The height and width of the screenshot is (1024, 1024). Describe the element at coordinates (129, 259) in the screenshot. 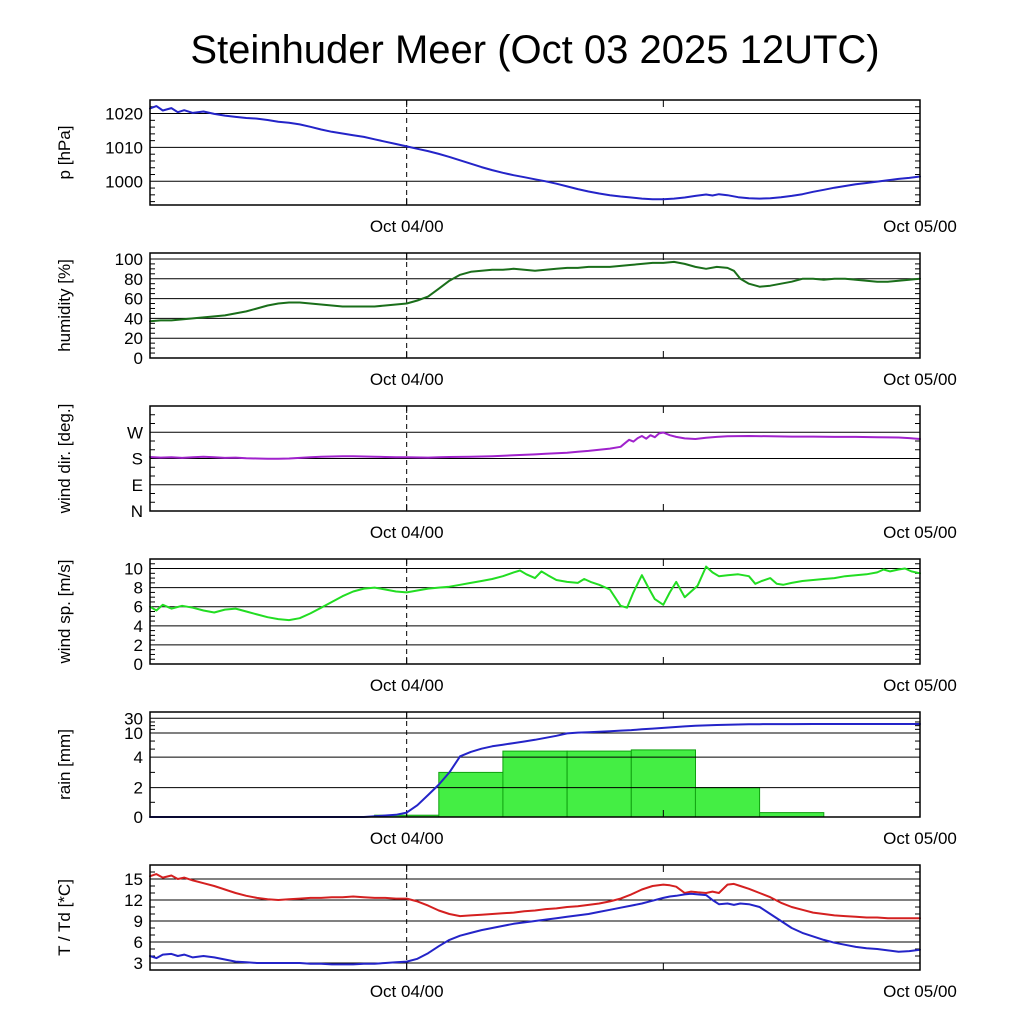

I see `y-tick-label: 100` at that location.